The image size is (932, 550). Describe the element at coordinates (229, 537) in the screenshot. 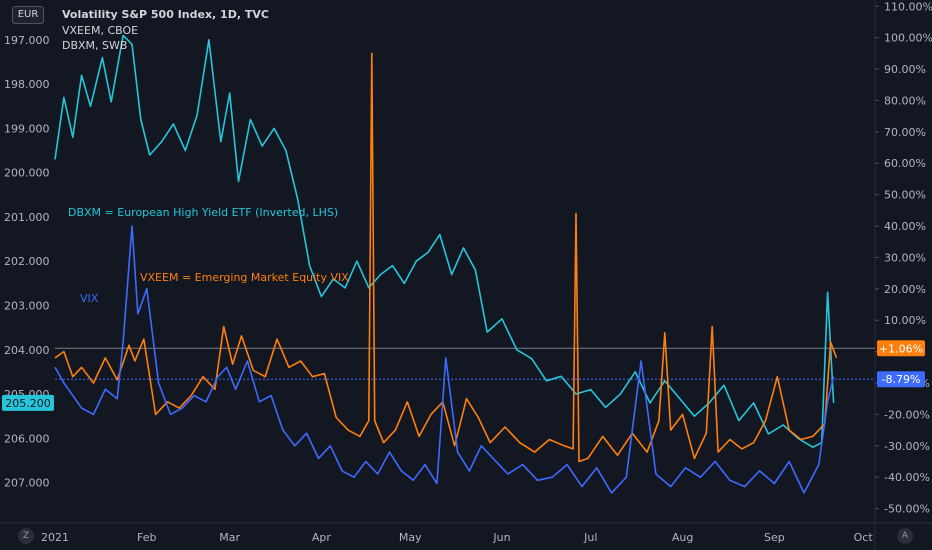

I see `x-tick-label: Mar` at that location.